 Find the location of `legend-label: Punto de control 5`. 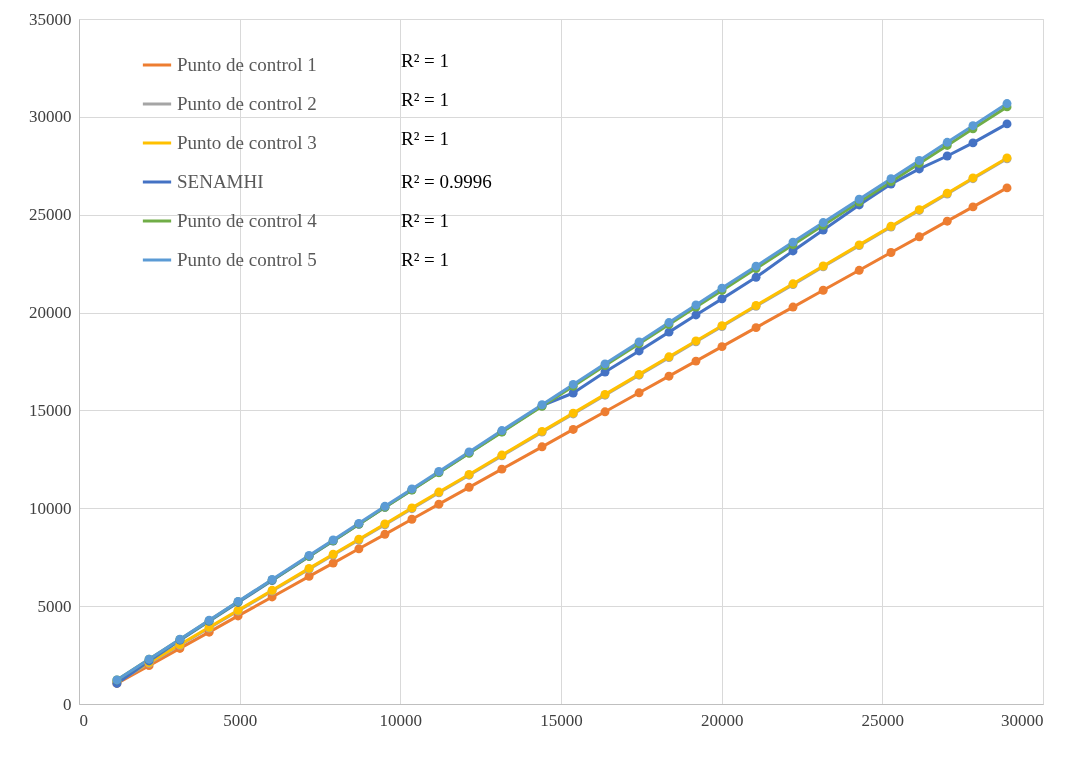

legend-label: Punto de control 5 is located at coordinates (247, 259).